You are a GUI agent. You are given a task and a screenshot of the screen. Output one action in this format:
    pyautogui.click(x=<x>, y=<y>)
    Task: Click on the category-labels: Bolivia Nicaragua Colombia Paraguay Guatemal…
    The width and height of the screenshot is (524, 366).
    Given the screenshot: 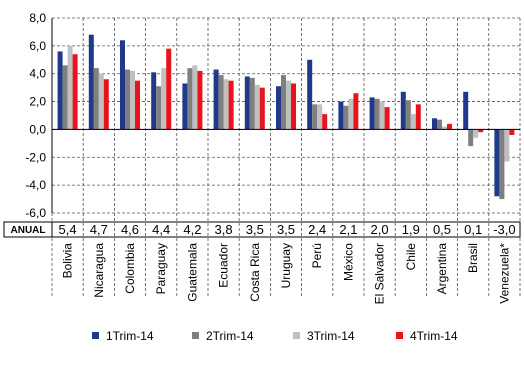 What is the action you would take?
    pyautogui.click(x=286, y=274)
    